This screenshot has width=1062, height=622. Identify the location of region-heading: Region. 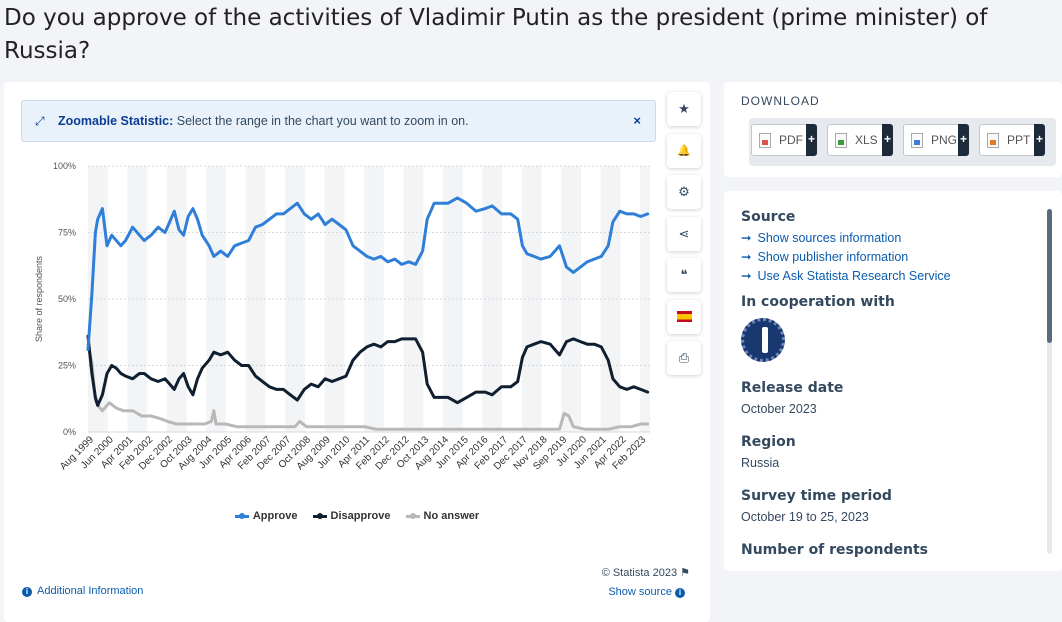
(768, 442).